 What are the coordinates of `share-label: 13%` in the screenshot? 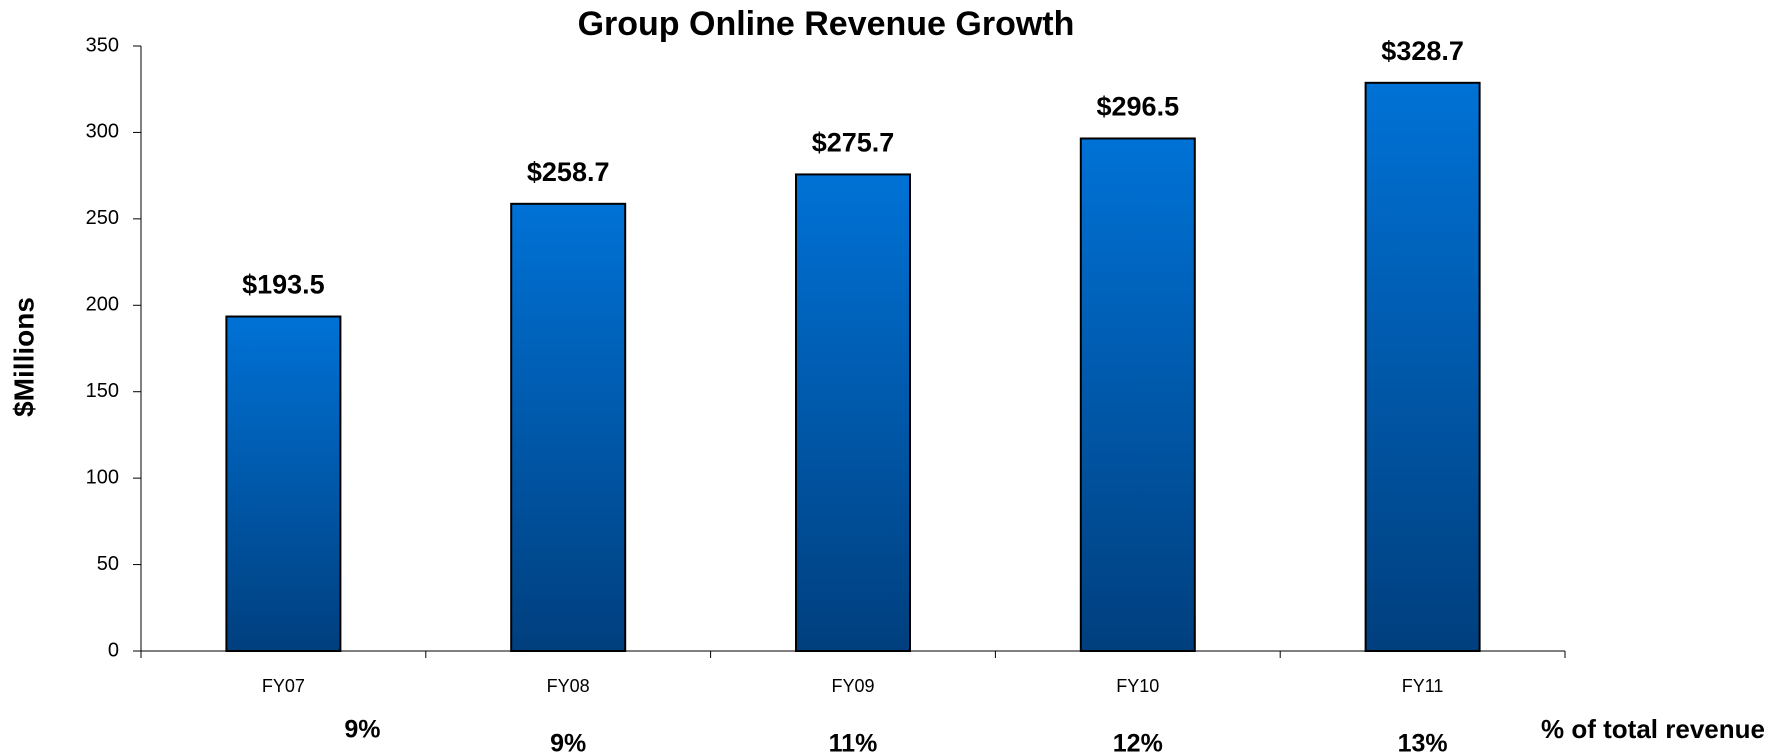 It's located at (1423, 742).